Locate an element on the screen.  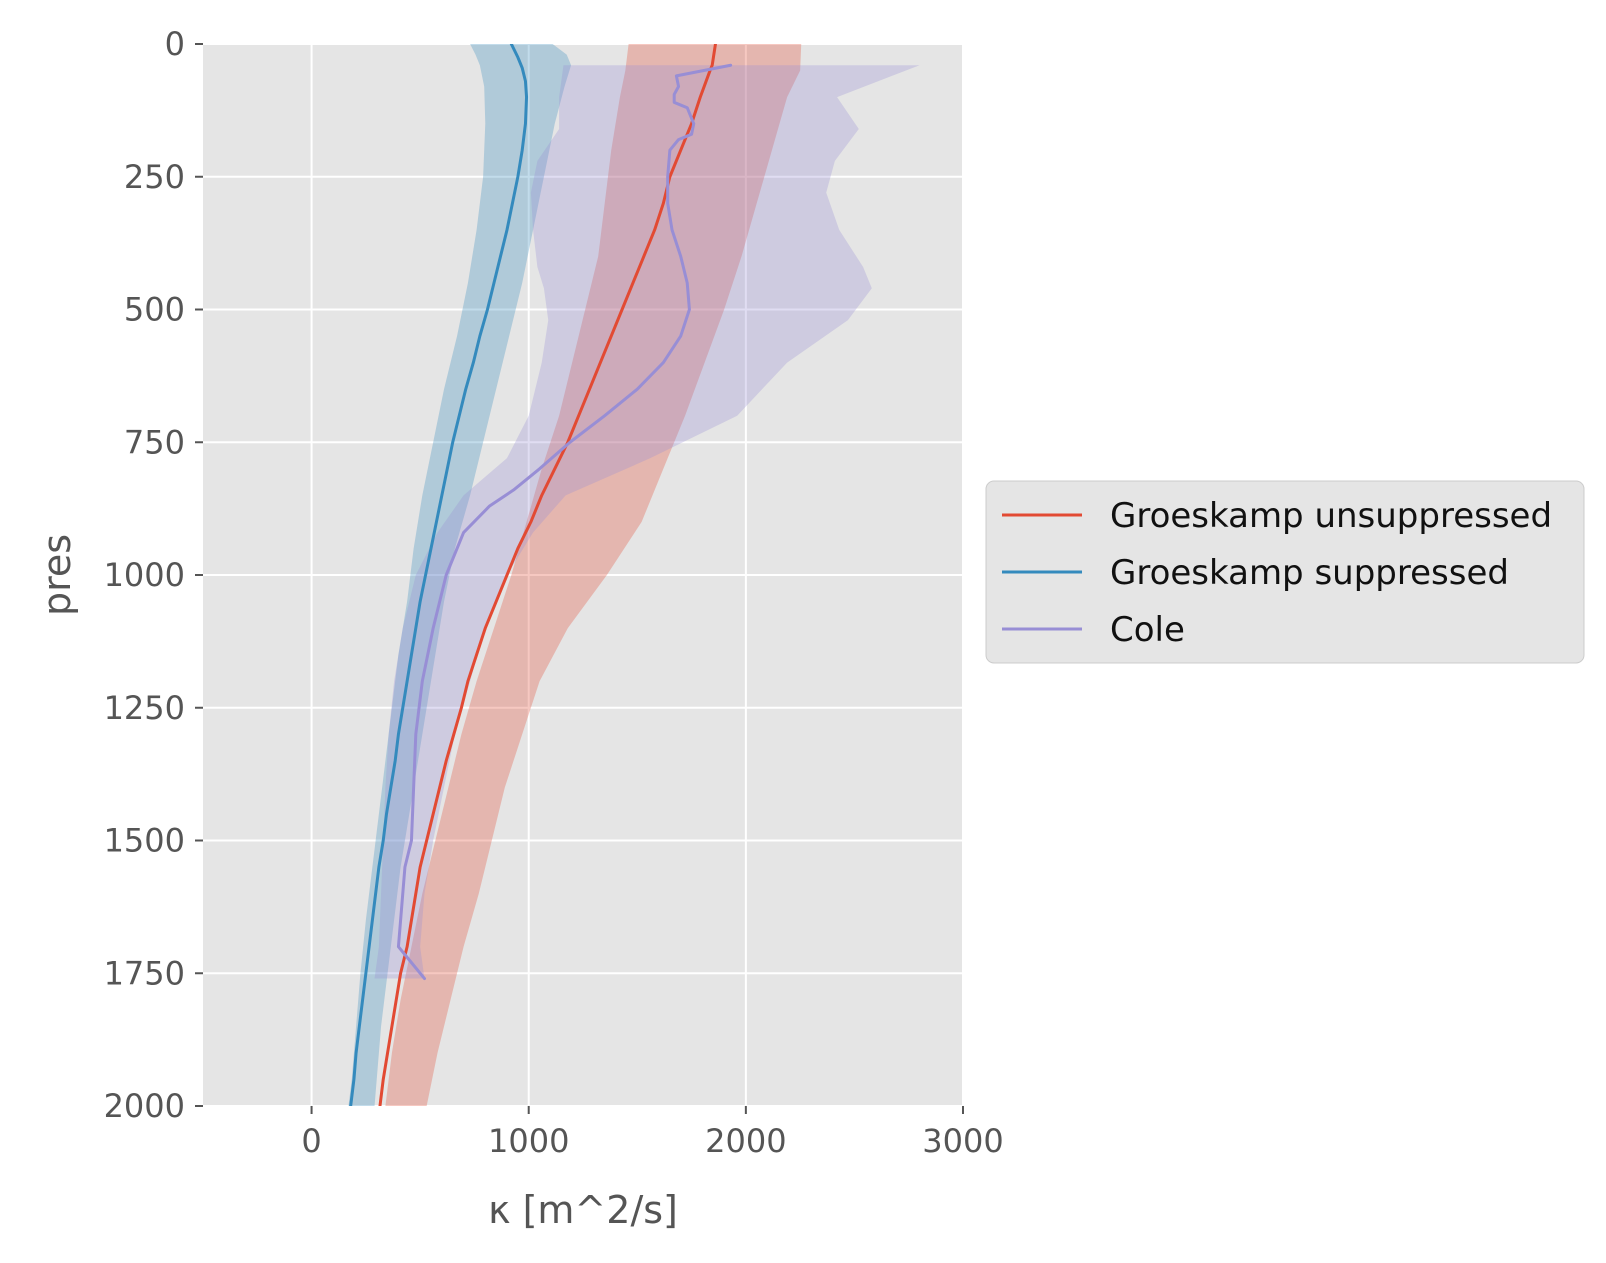
y-tick-label: 1500 is located at coordinates (144, 841).